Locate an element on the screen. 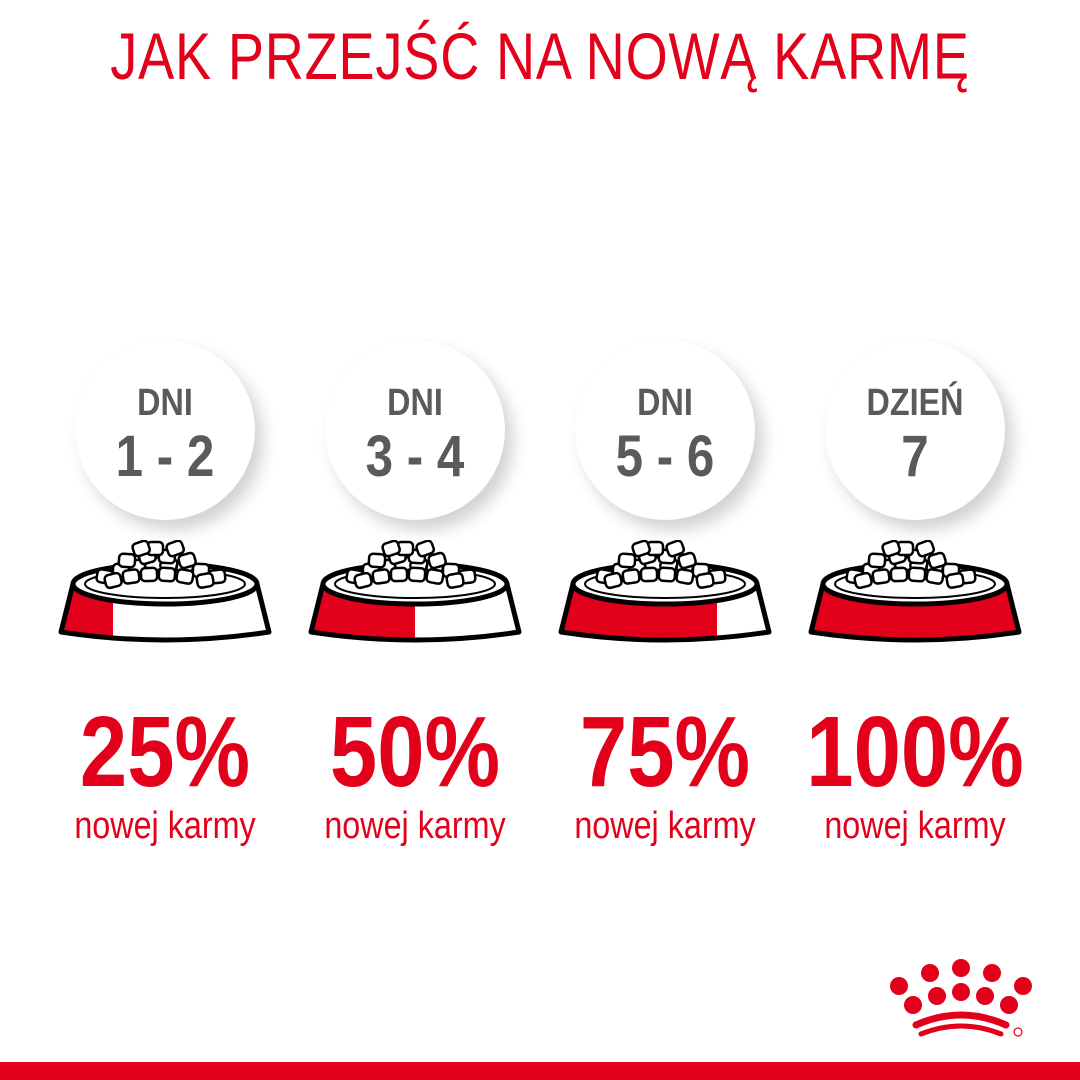 This screenshot has width=1080, height=1080. percent-value: 75% is located at coordinates (665, 752).